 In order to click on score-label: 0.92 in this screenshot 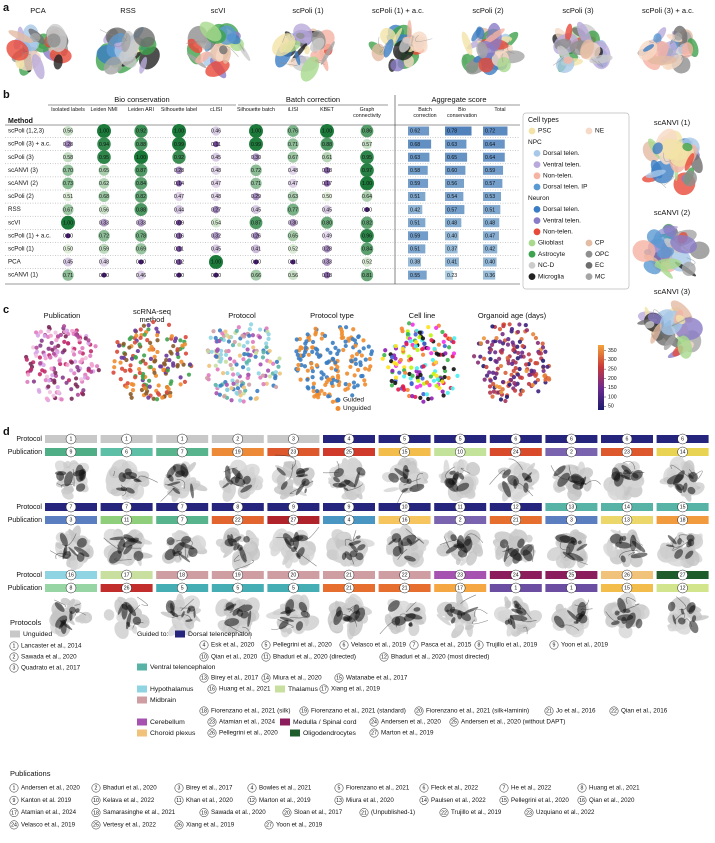, I will do `click(141, 132)`.